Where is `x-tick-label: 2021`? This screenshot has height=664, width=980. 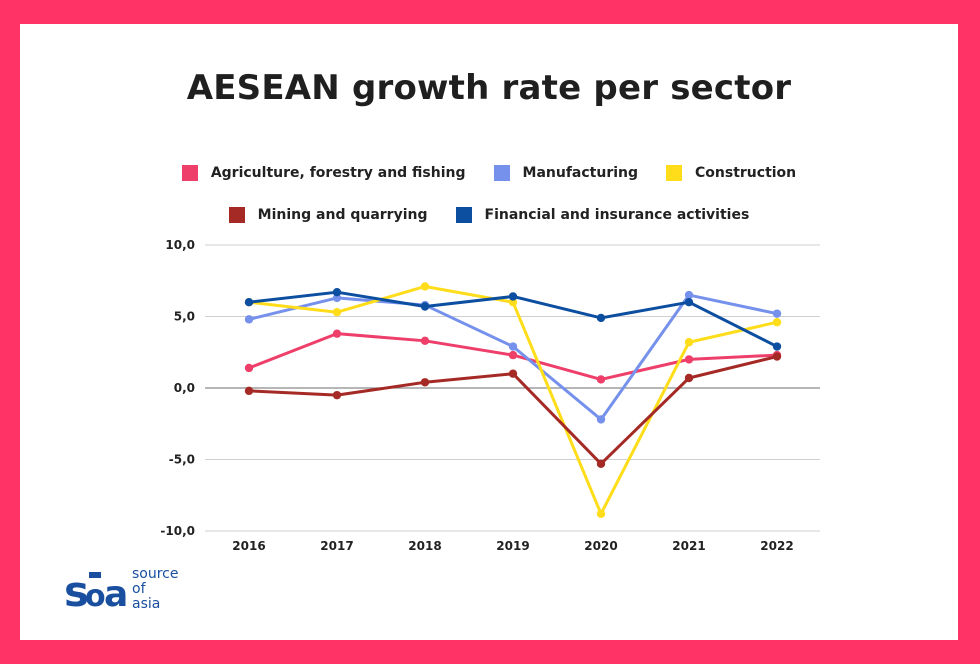
x-tick-label: 2021 is located at coordinates (688, 546).